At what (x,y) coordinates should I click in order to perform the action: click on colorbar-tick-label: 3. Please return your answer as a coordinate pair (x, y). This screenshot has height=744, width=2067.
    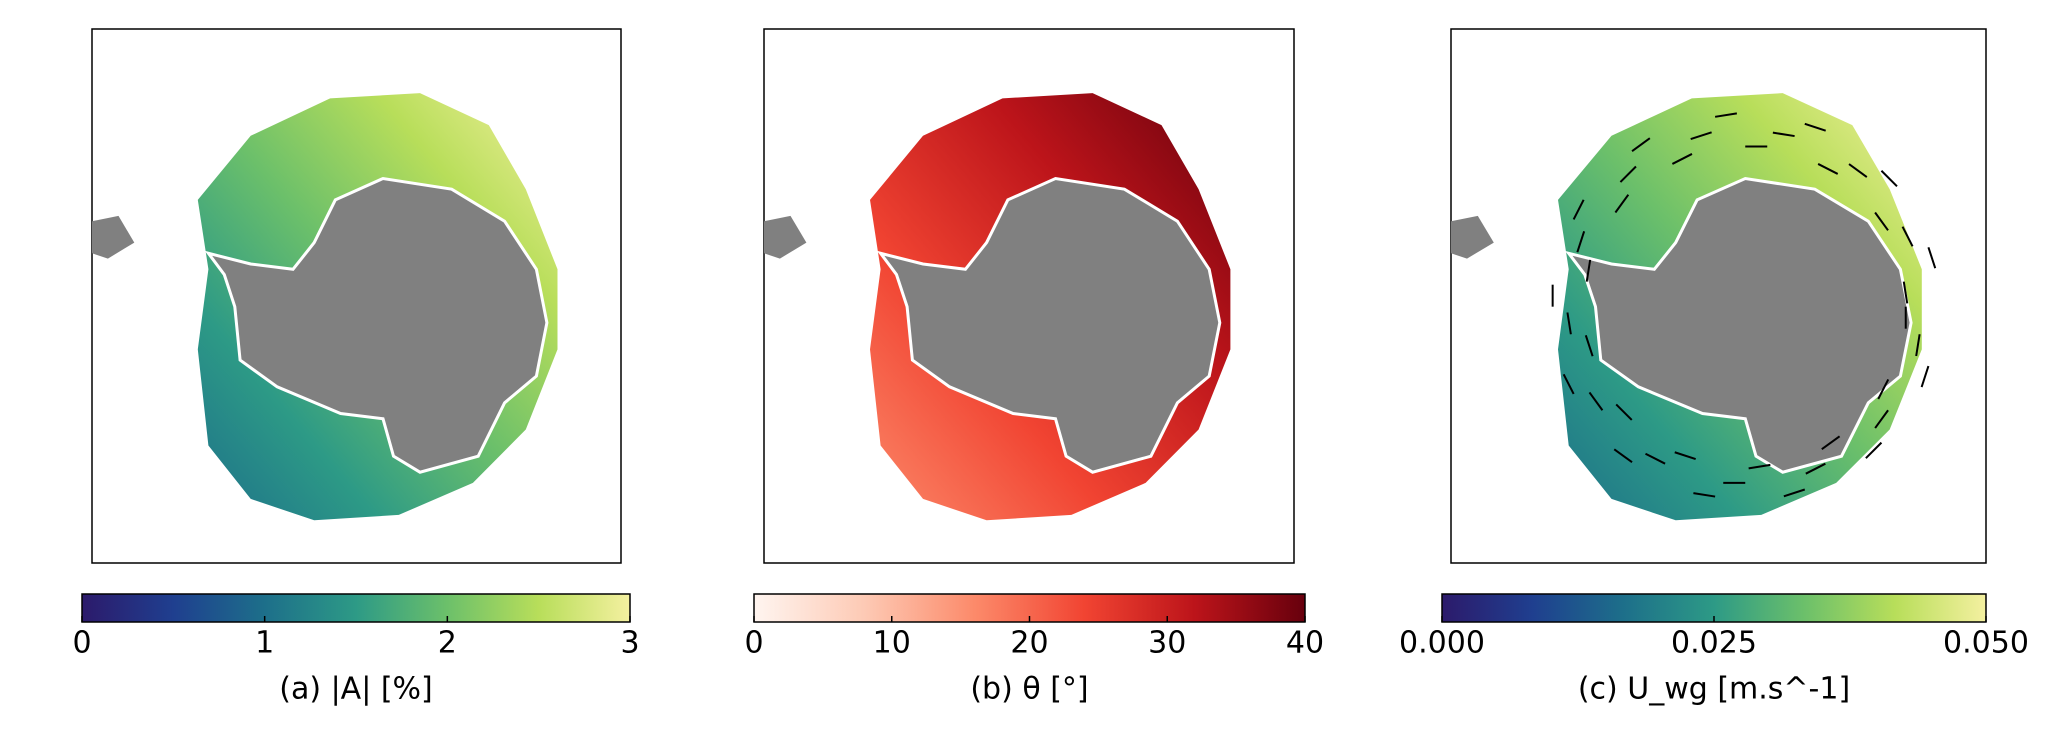
    Looking at the image, I should click on (629, 643).